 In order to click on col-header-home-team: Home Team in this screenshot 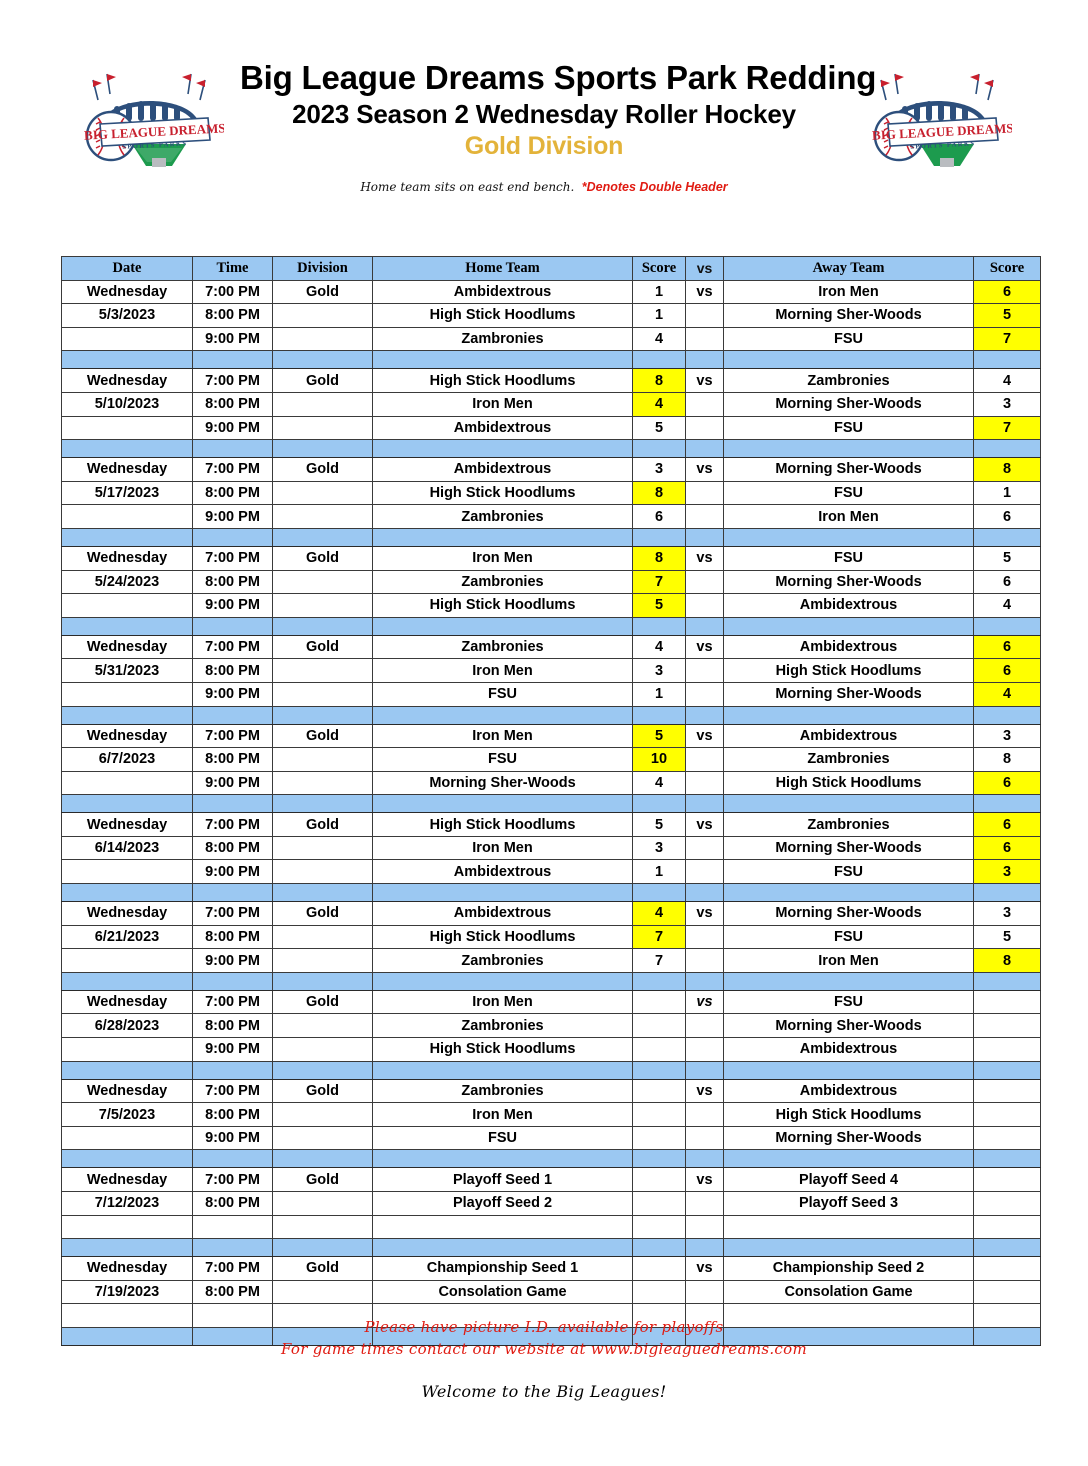, I will do `click(502, 268)`.